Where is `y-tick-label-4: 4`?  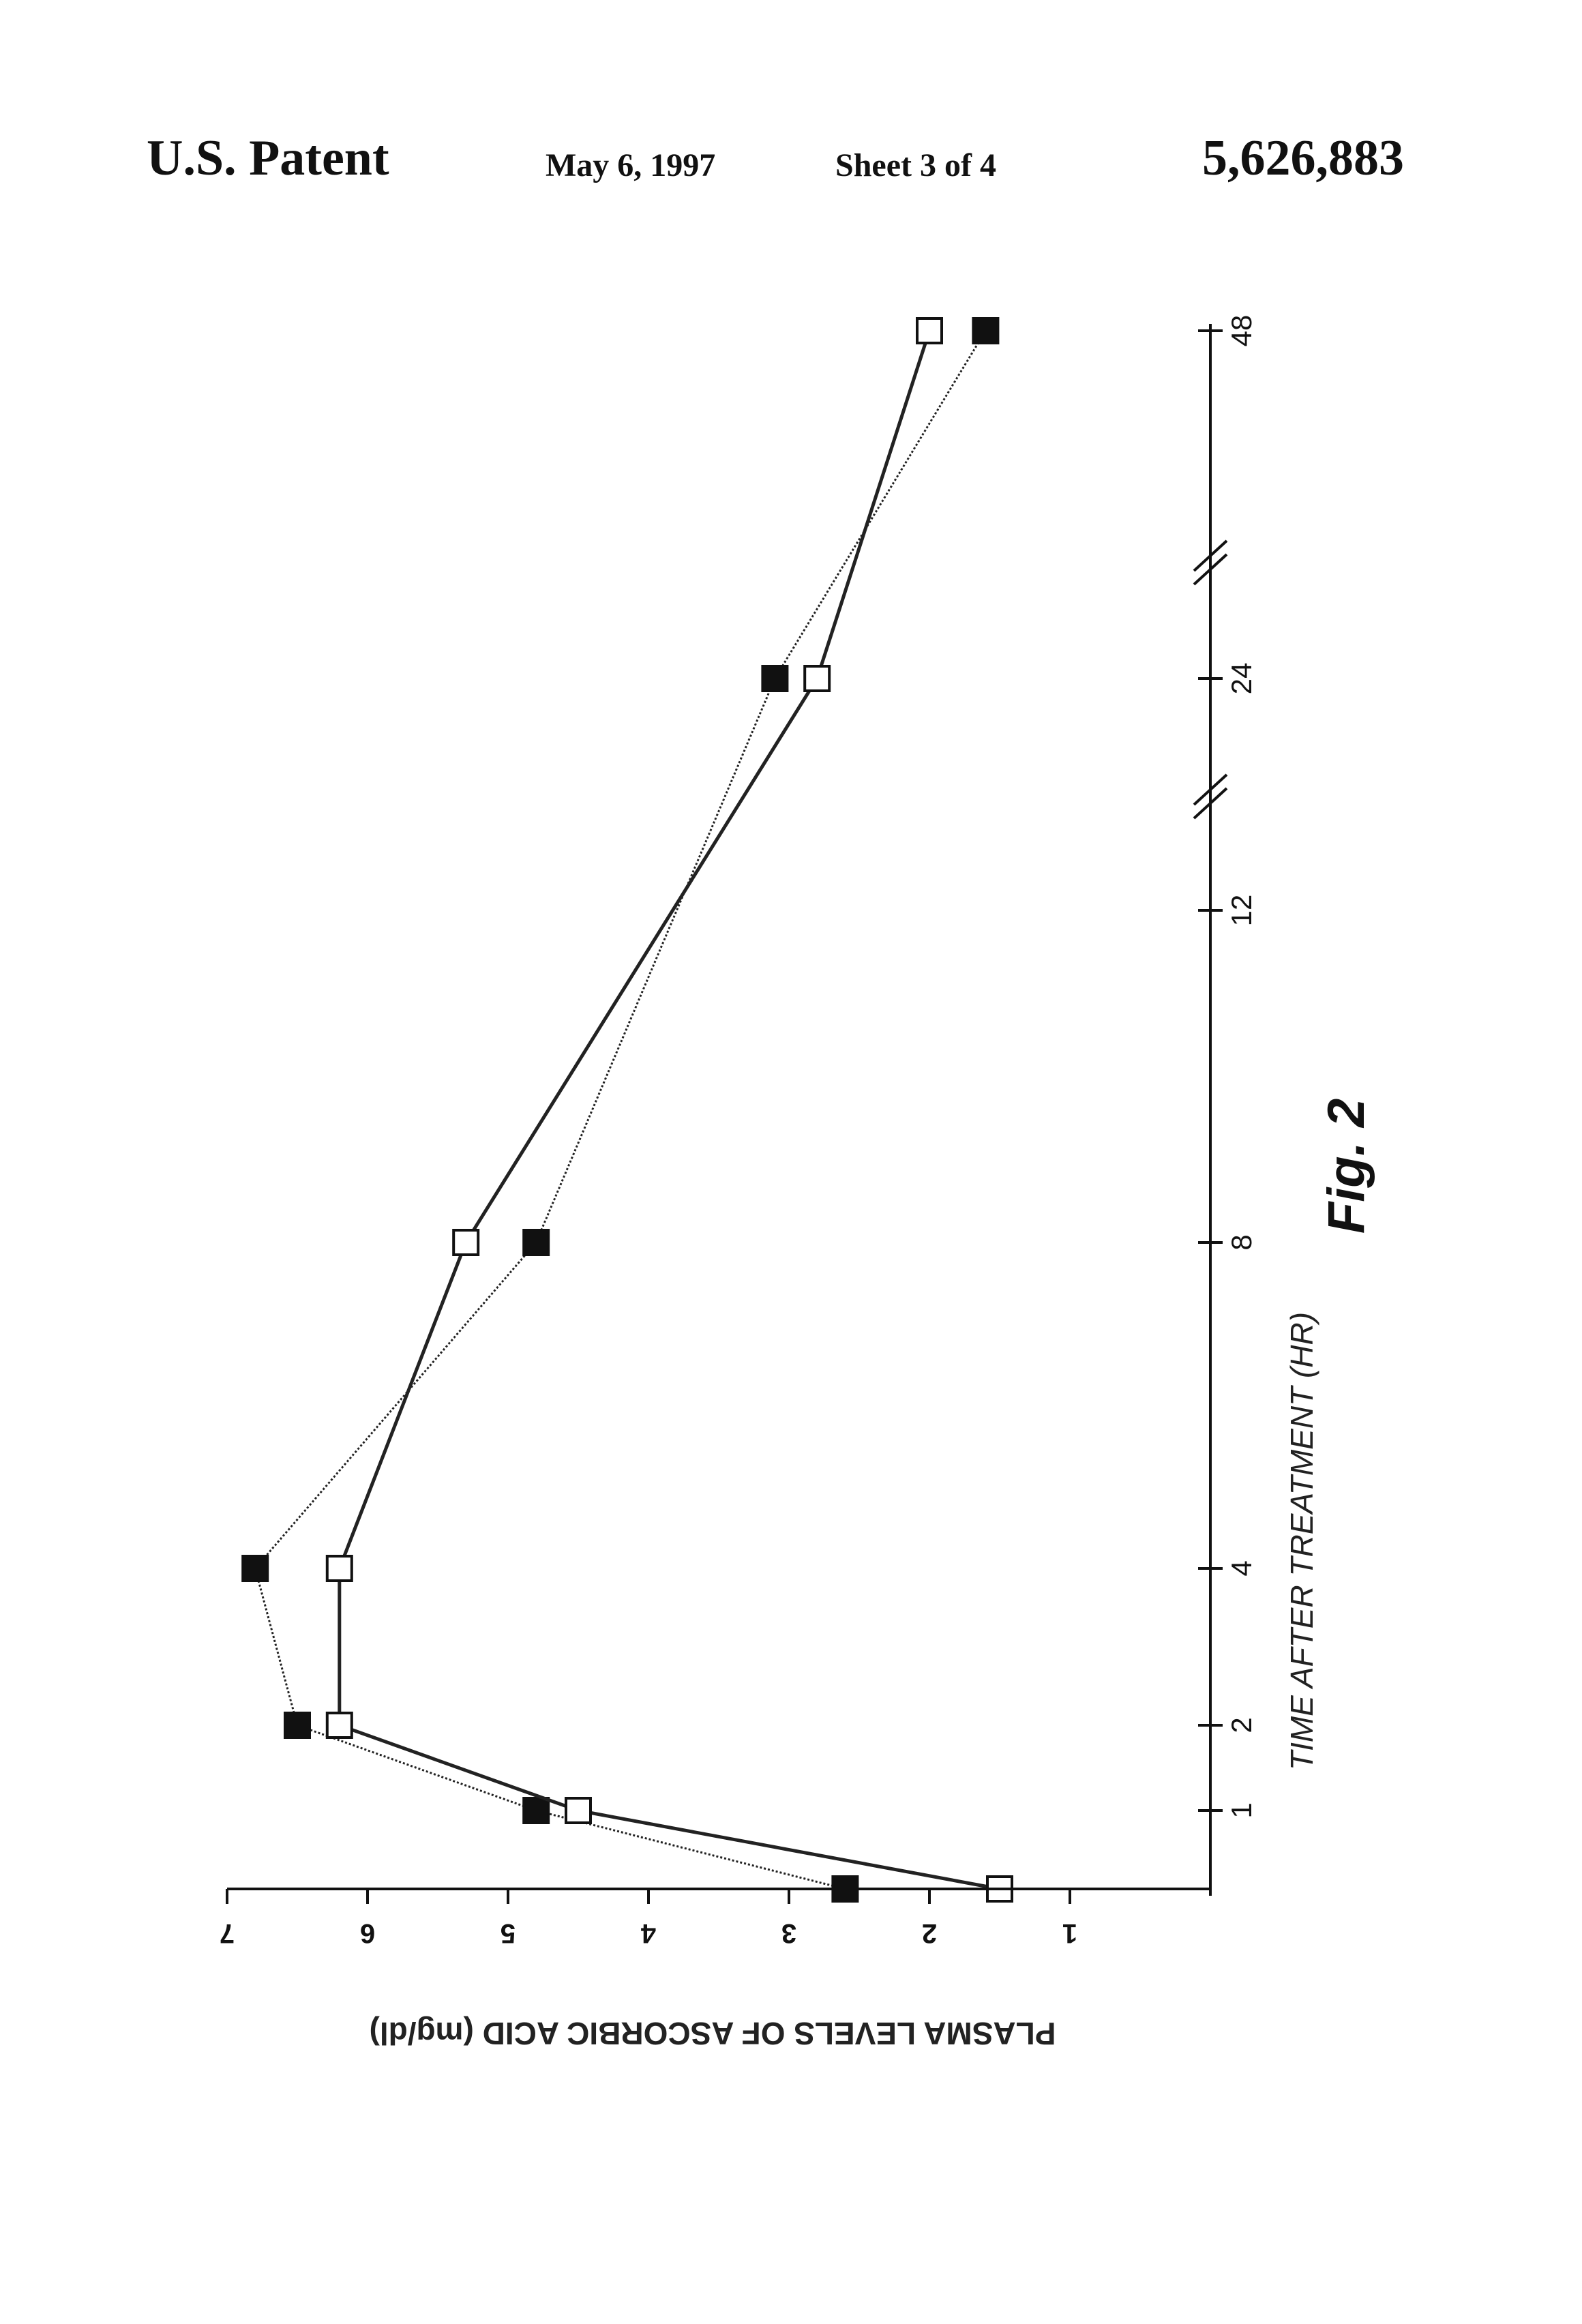 y-tick-label-4: 4 is located at coordinates (648, 1933).